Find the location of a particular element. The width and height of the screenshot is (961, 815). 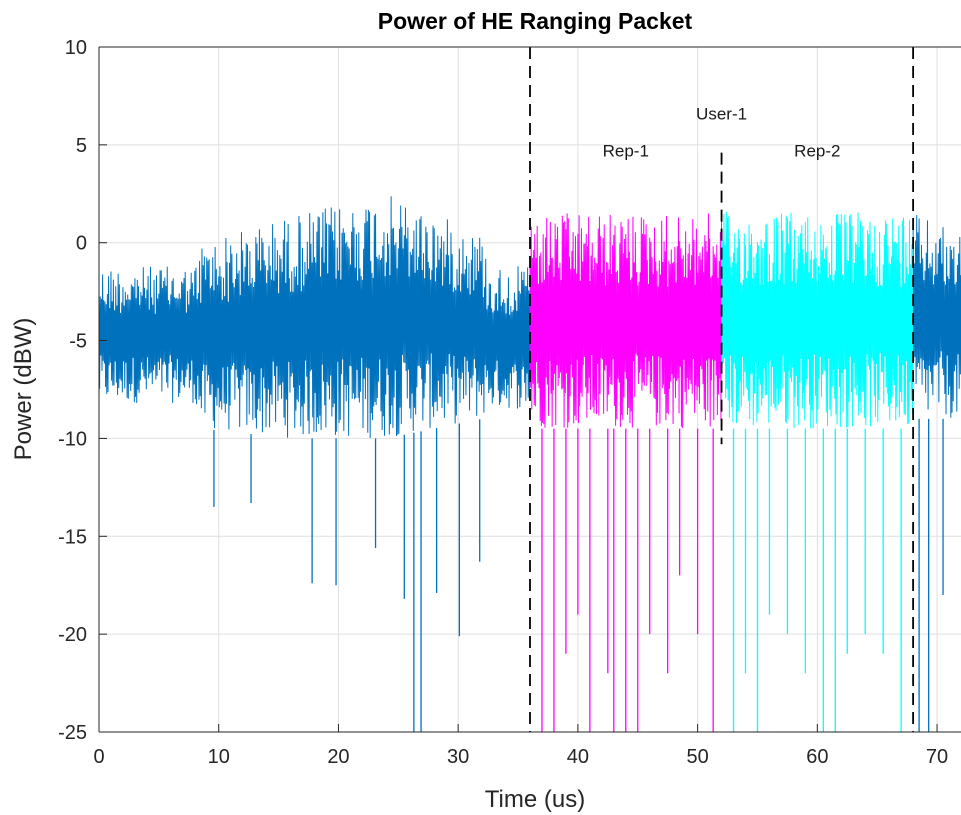

y-tick-label: -10 is located at coordinates (72, 439).